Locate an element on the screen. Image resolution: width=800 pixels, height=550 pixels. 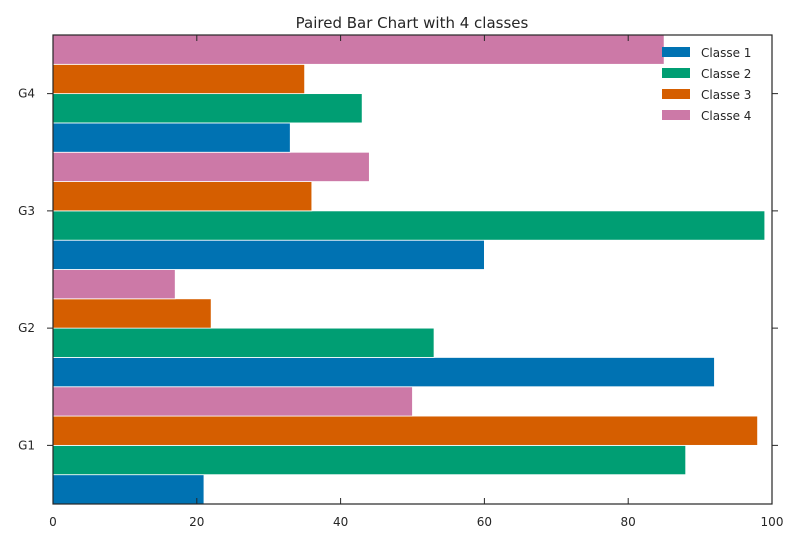
y-tick-label: G1 is located at coordinates (26, 445).